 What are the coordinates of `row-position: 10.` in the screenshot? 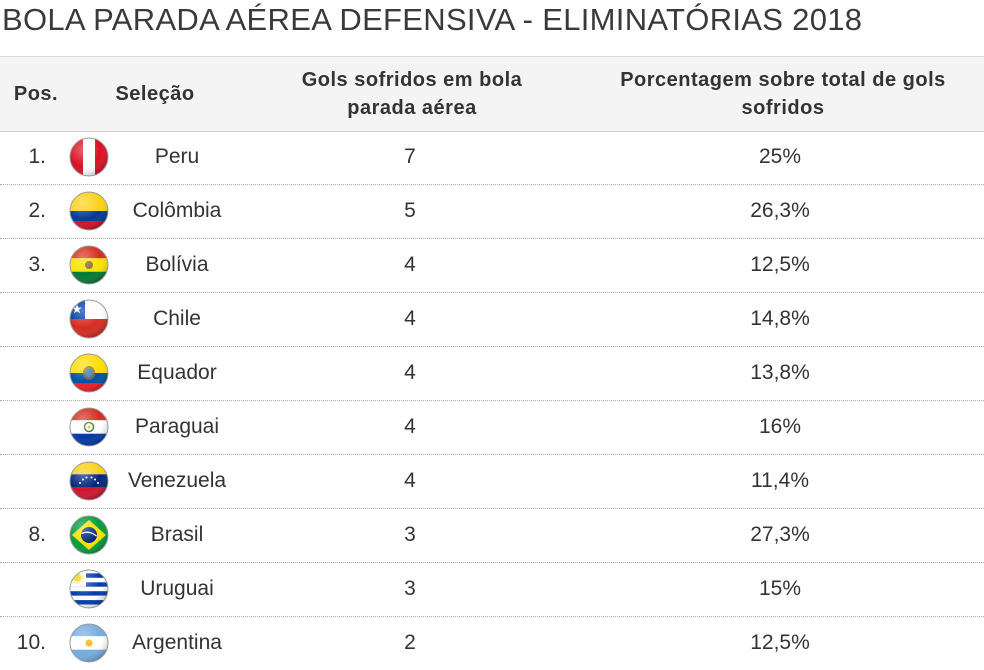 It's located at (31, 642).